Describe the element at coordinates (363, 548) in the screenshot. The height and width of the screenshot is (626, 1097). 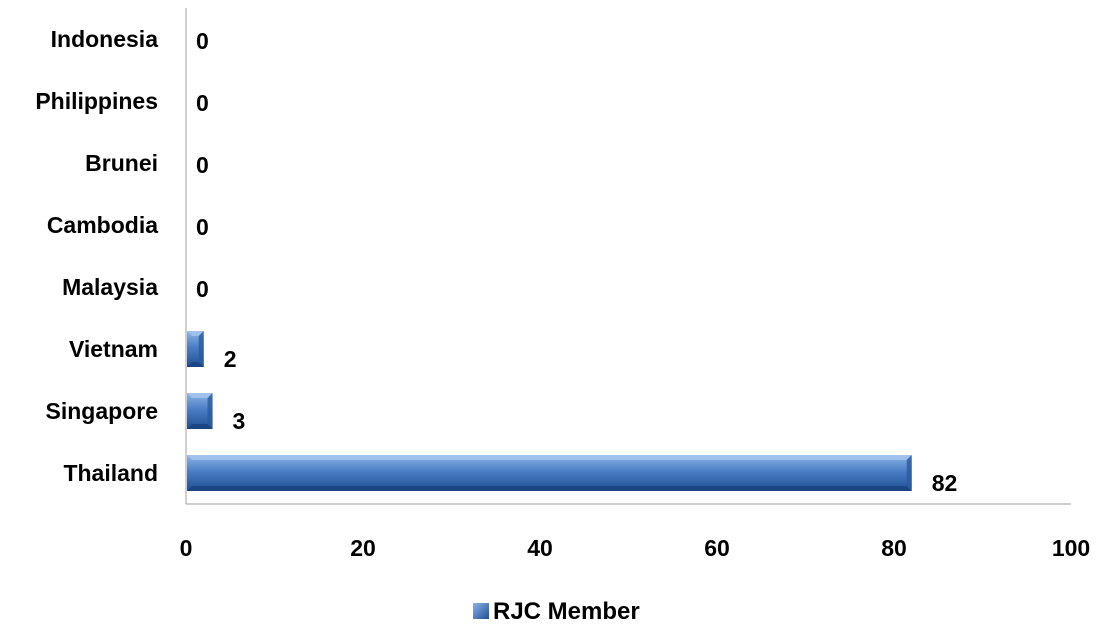
I see `x-tick-label-20: 20` at that location.